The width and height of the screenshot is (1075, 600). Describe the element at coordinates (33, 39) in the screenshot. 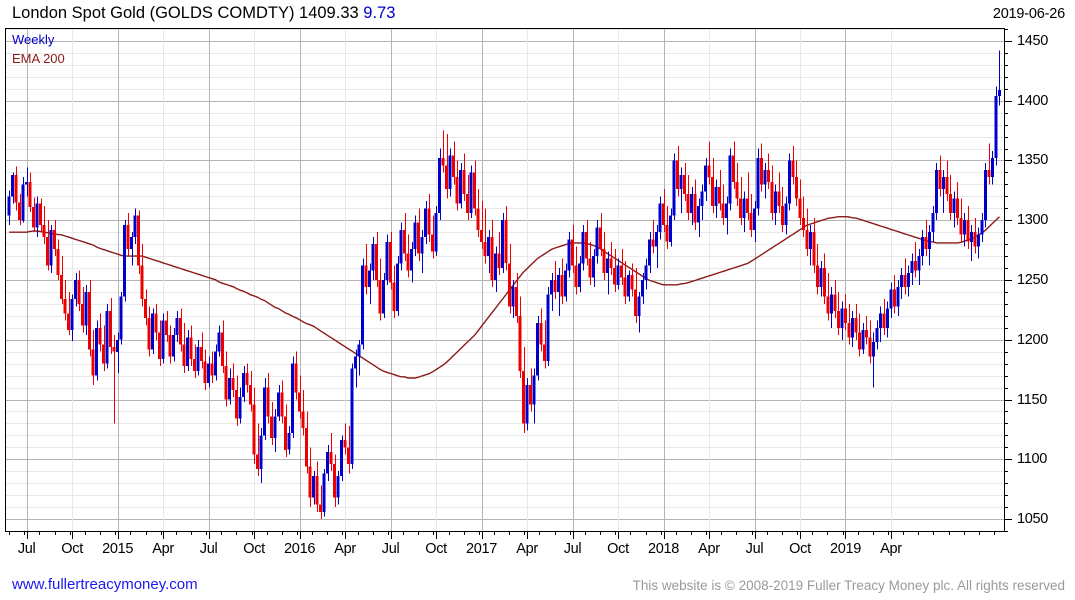

I see `annotation-periodicity: Weekly` at that location.